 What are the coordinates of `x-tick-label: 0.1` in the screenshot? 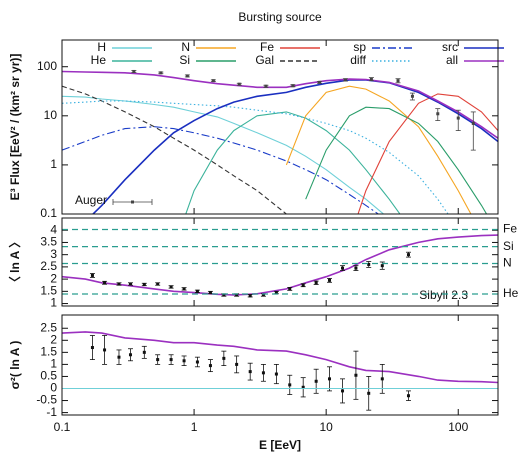 It's located at (62, 427).